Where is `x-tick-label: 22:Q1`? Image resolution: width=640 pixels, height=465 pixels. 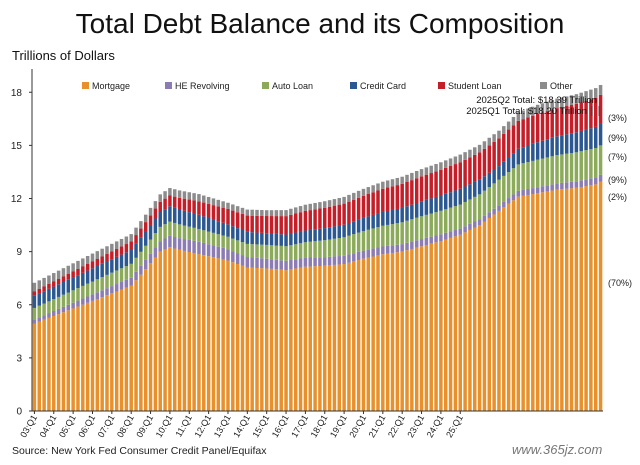 x-tick-label: 22:Q1 is located at coordinates (396, 426).